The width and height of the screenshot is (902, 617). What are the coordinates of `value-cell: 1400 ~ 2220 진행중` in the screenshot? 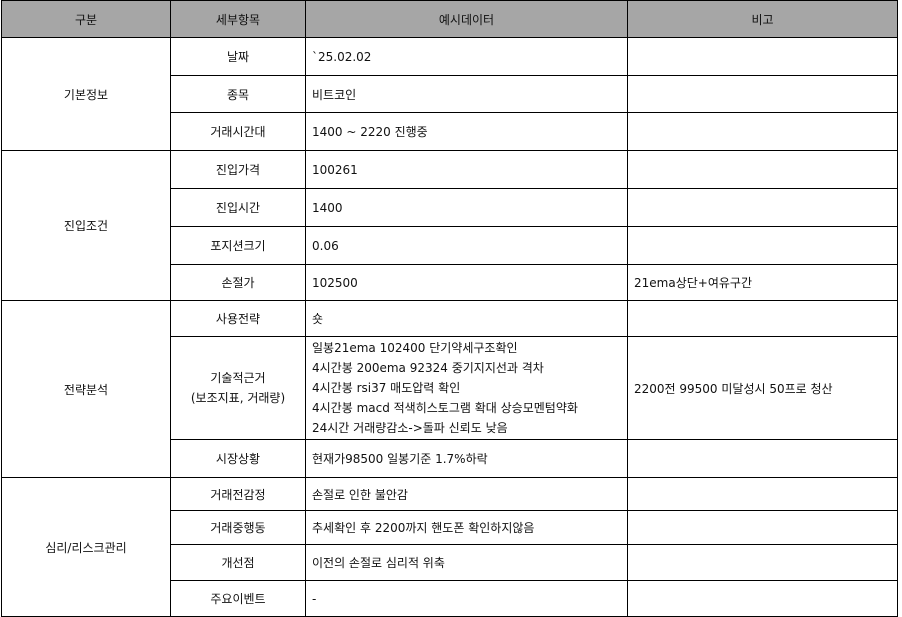 It's located at (466, 131).